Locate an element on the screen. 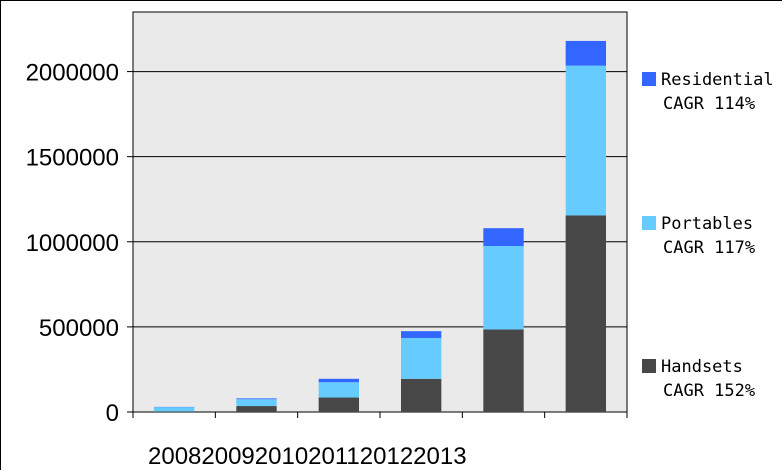 This screenshot has width=784, height=472. bar-segment-handsets-2012 is located at coordinates (503, 370).